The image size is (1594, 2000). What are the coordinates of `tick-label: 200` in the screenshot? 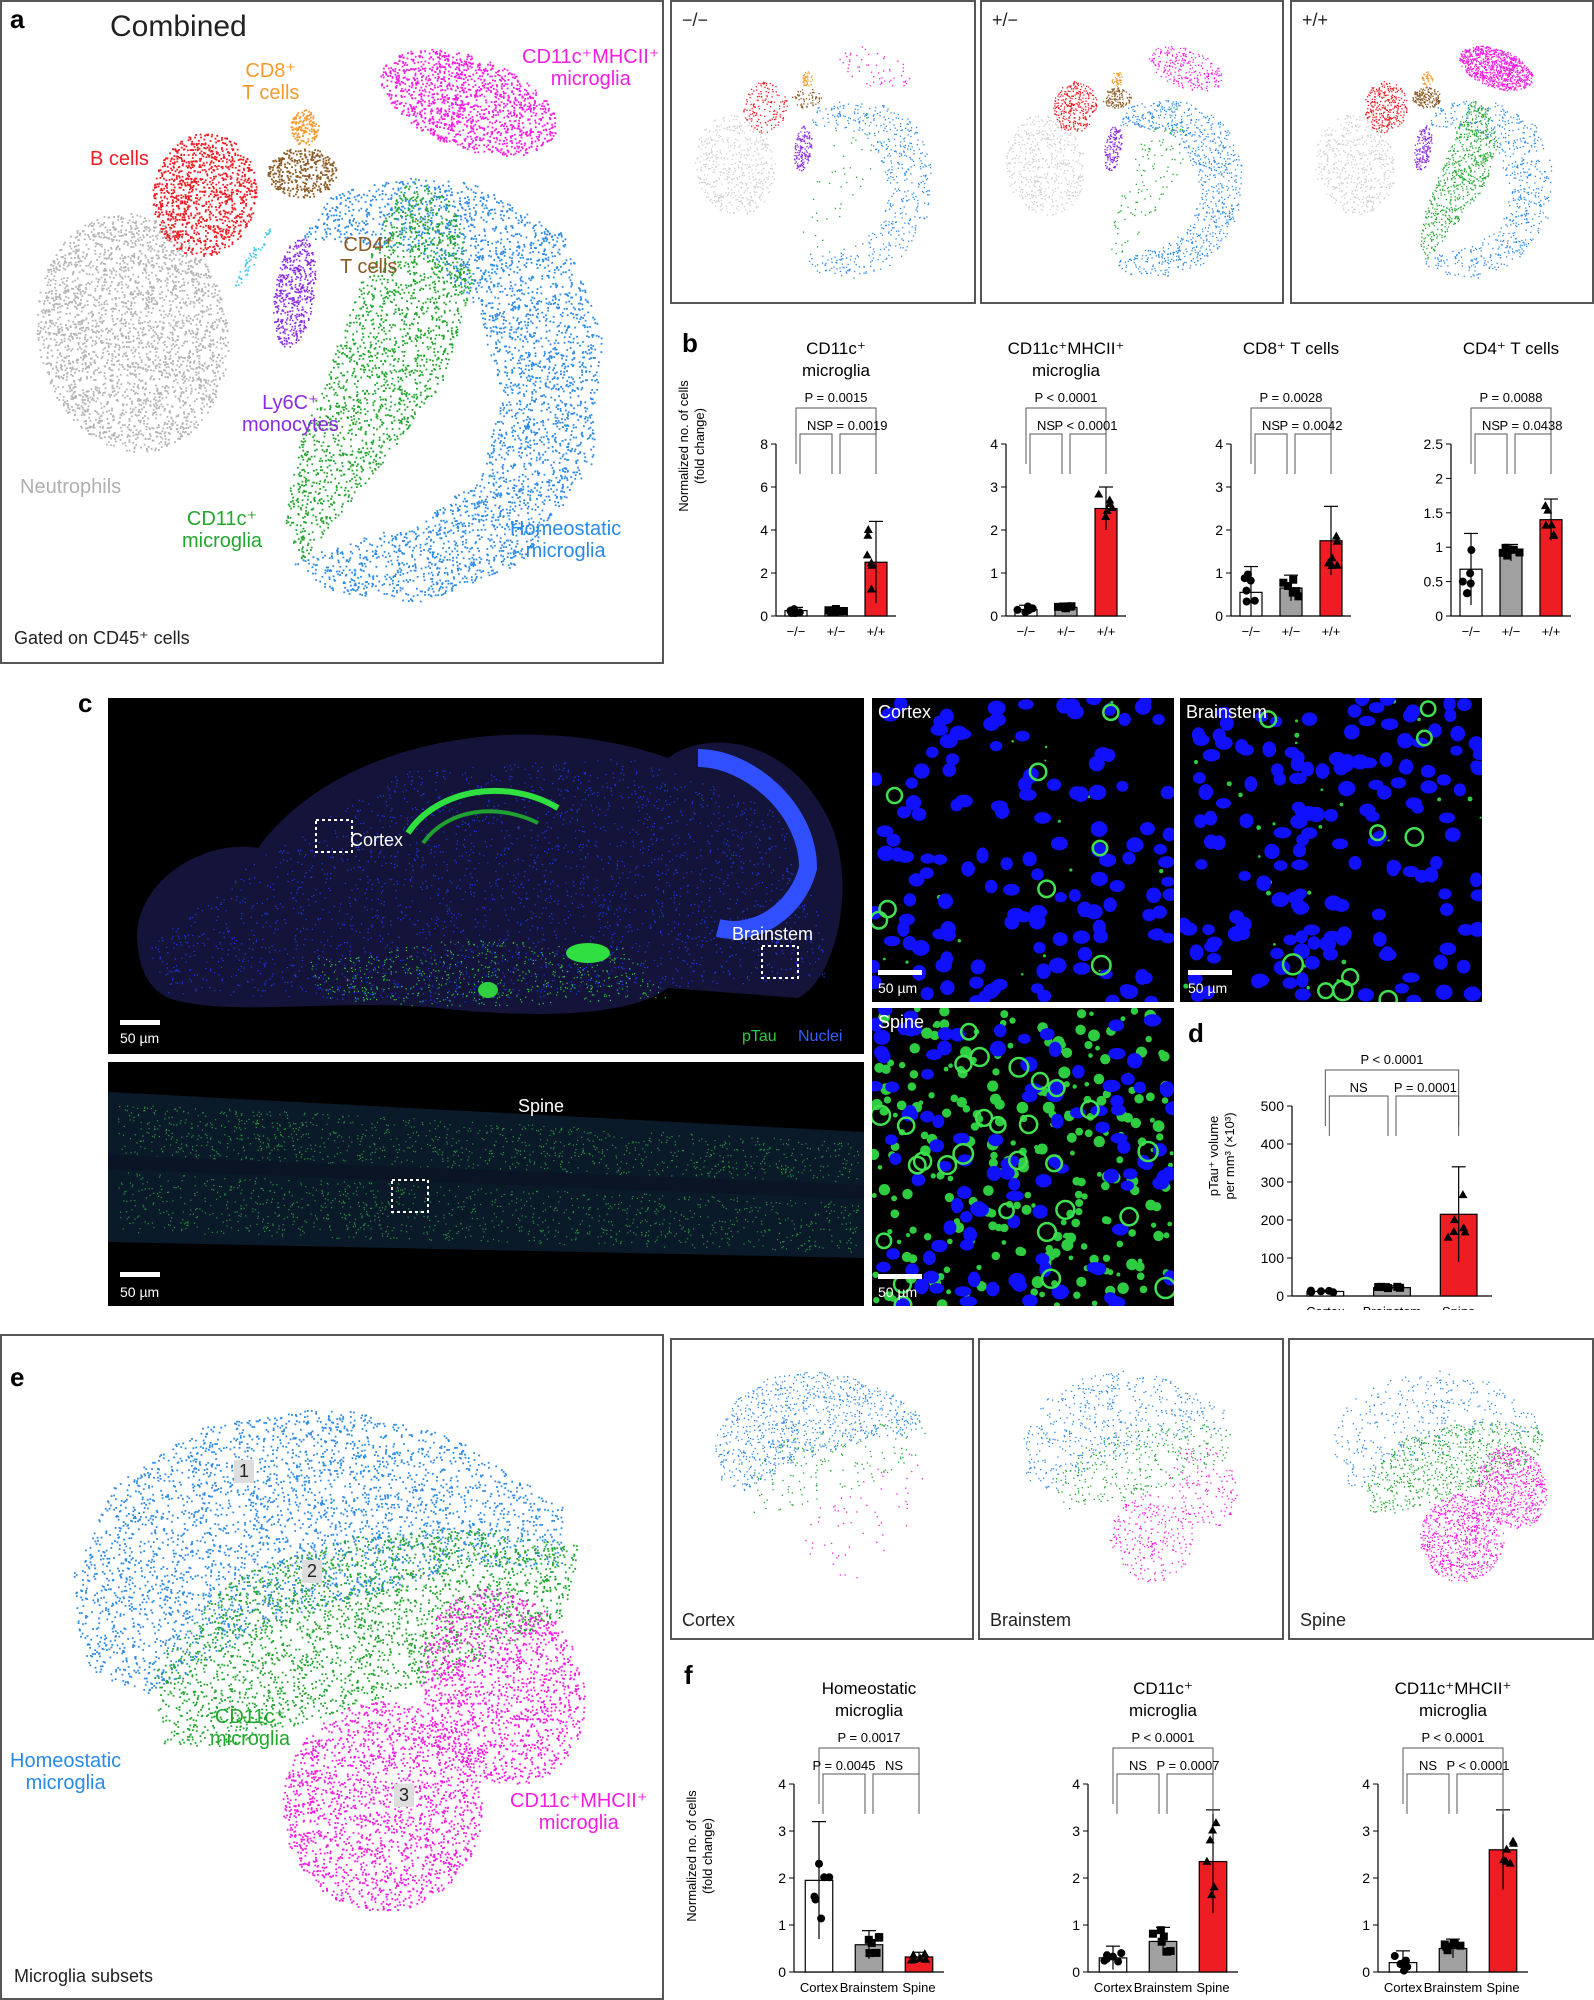 It's located at (1273, 1220).